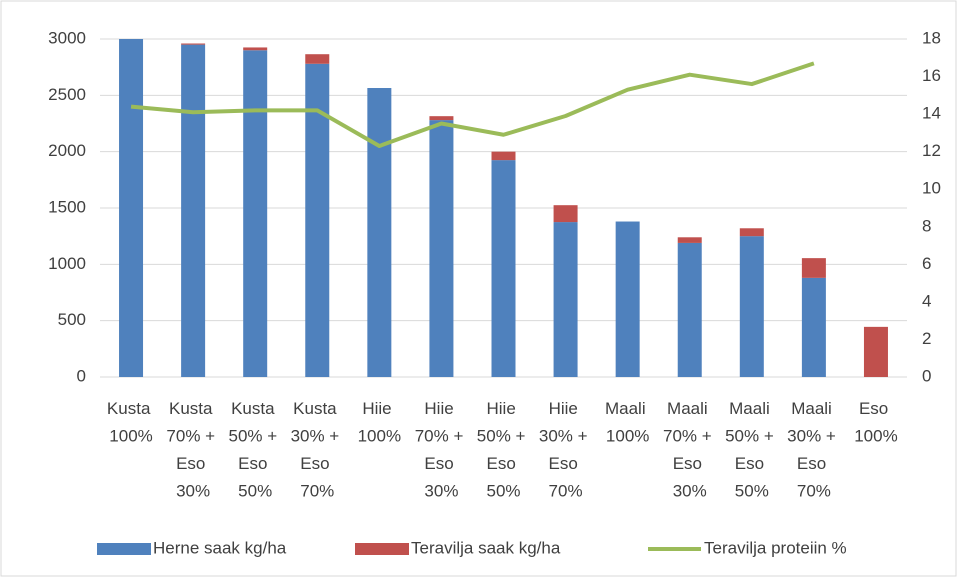 The image size is (957, 577). I want to click on y-tick-label: 3000, so click(67, 37).